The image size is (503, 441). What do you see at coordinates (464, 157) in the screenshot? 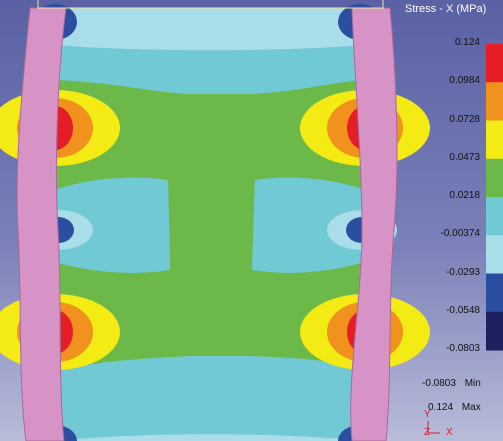
I see `legend-value: 0.0473` at bounding box center [464, 157].